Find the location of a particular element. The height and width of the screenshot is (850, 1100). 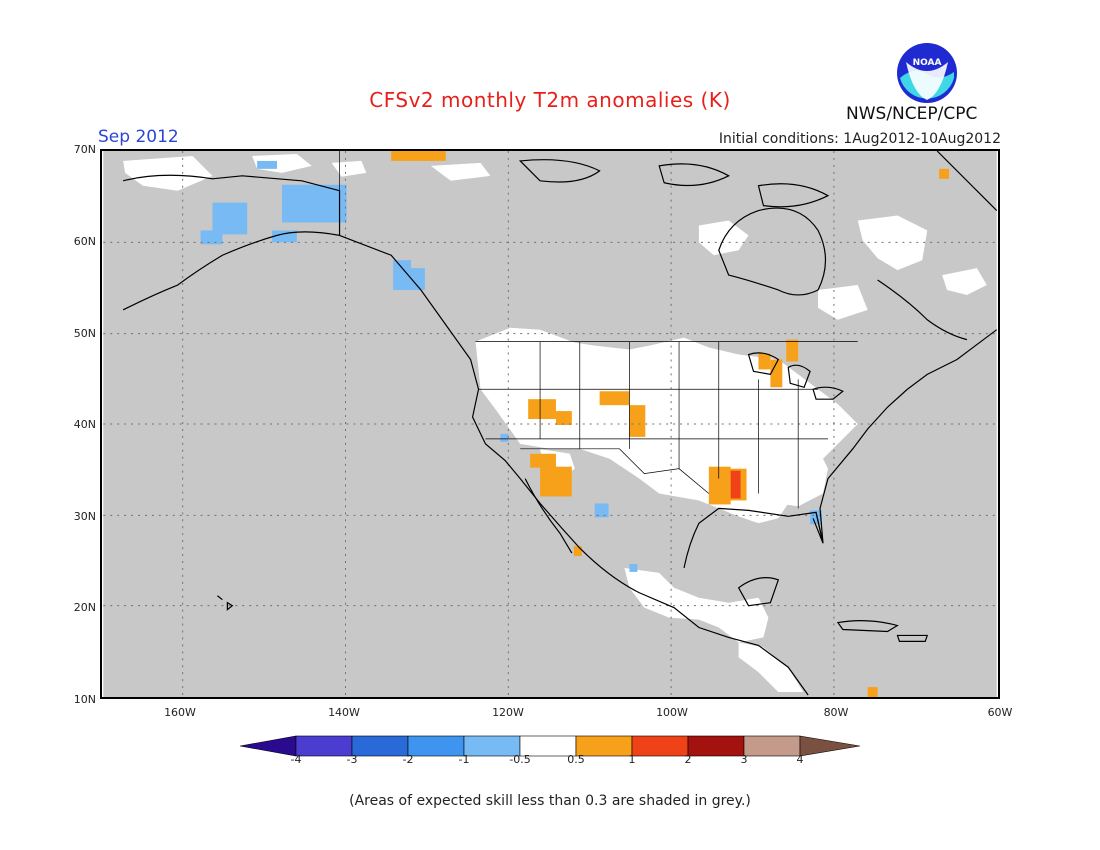

initial-conditions: Initial conditions: 1Aug2012-10Aug2012 is located at coordinates (859, 139).